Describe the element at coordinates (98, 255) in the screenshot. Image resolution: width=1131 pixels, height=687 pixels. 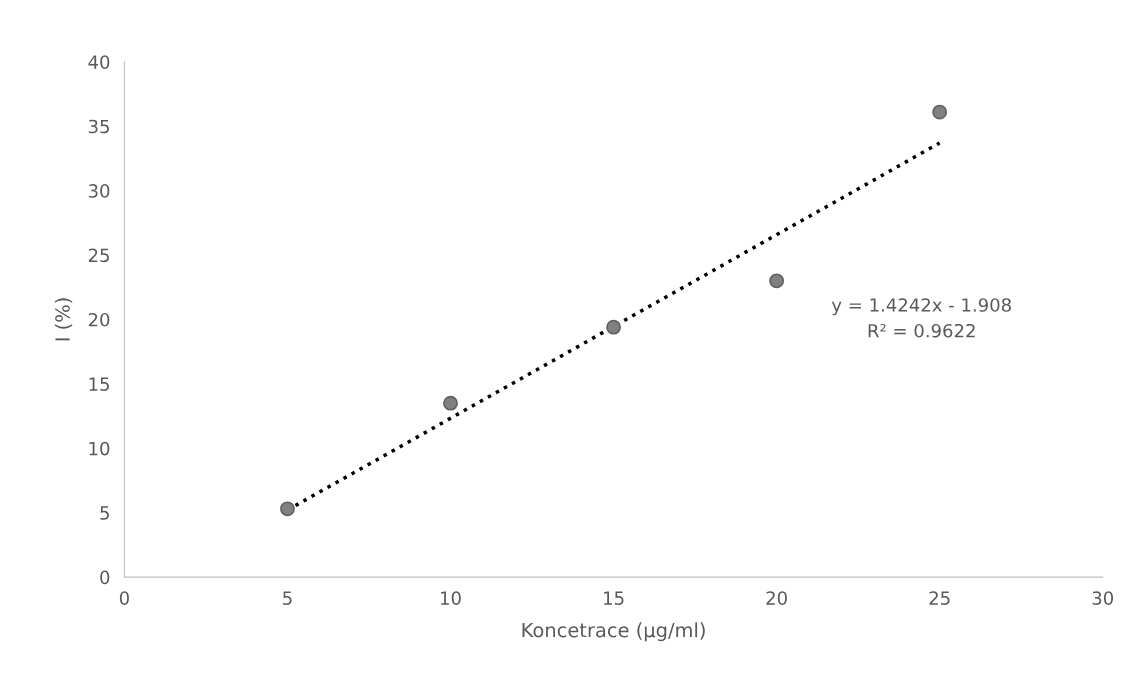
I see `y-tick-label: 25` at that location.